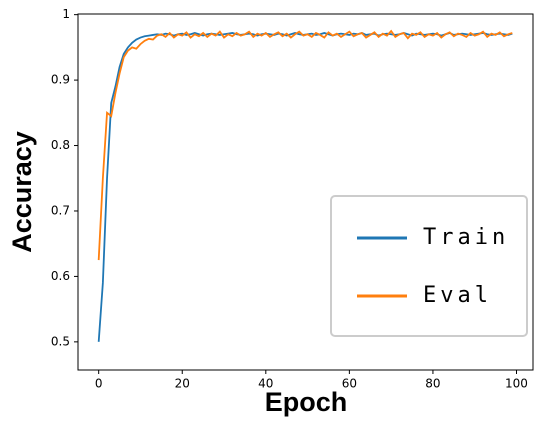  What do you see at coordinates (265, 384) in the screenshot?
I see `x-tick-label: 40` at bounding box center [265, 384].